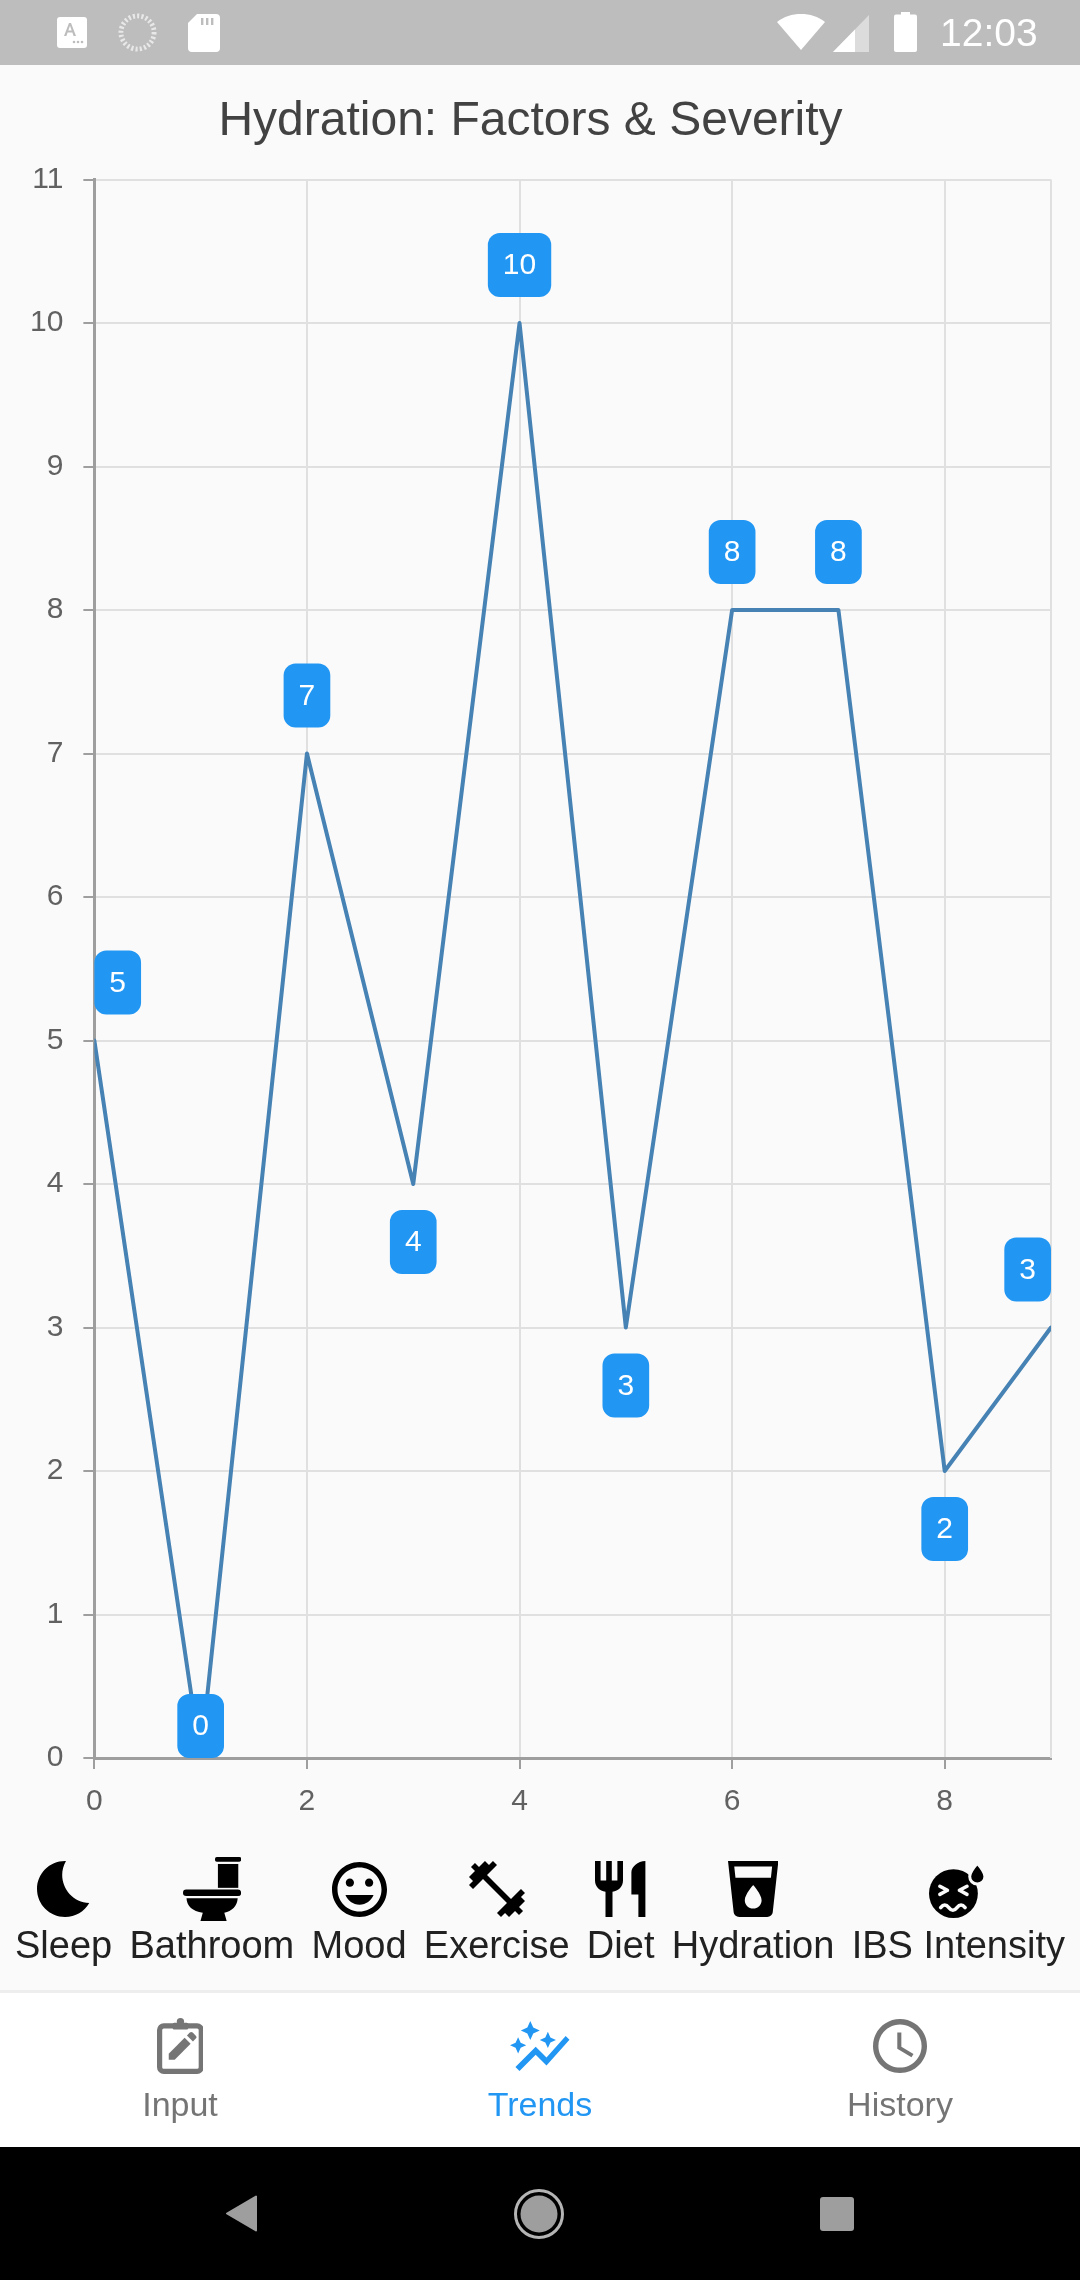  What do you see at coordinates (958, 1945) in the screenshot?
I see `text: IBS Intensity` at bounding box center [958, 1945].